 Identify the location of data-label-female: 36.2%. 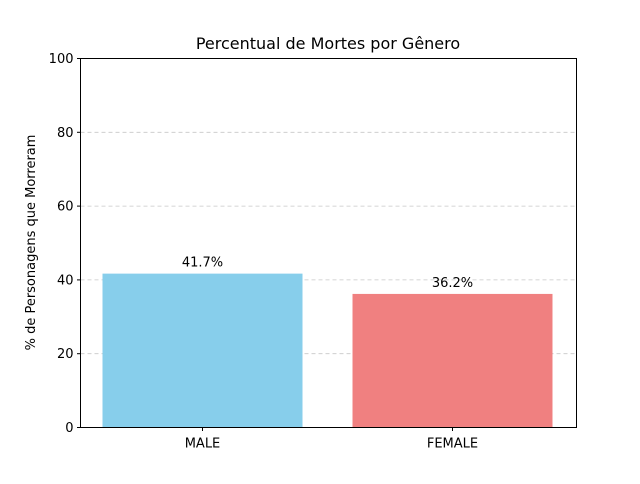
(452, 283).